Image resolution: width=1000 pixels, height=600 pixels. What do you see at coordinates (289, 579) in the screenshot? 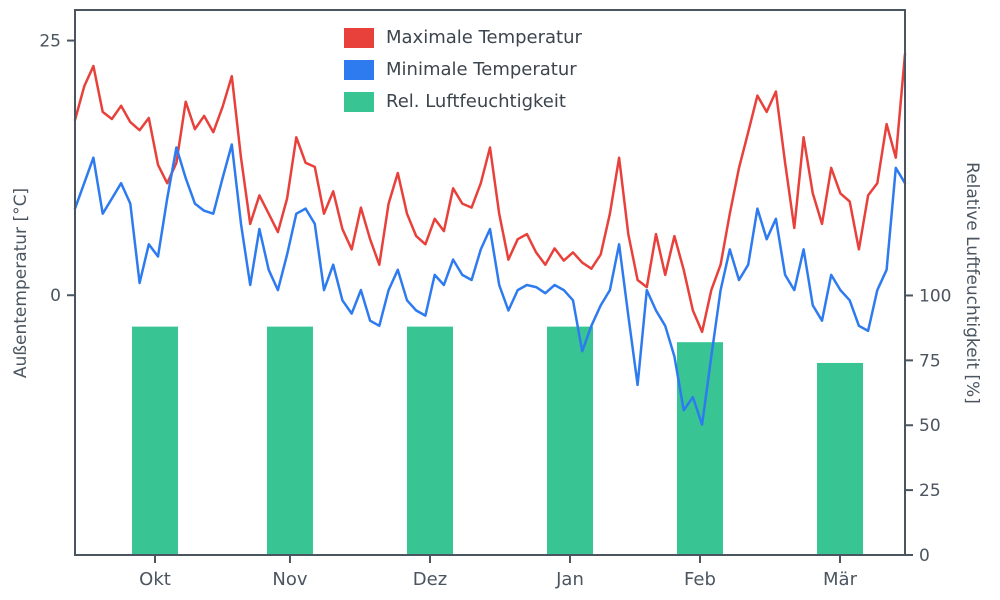
I see `x-tick-label: Nov` at bounding box center [289, 579].